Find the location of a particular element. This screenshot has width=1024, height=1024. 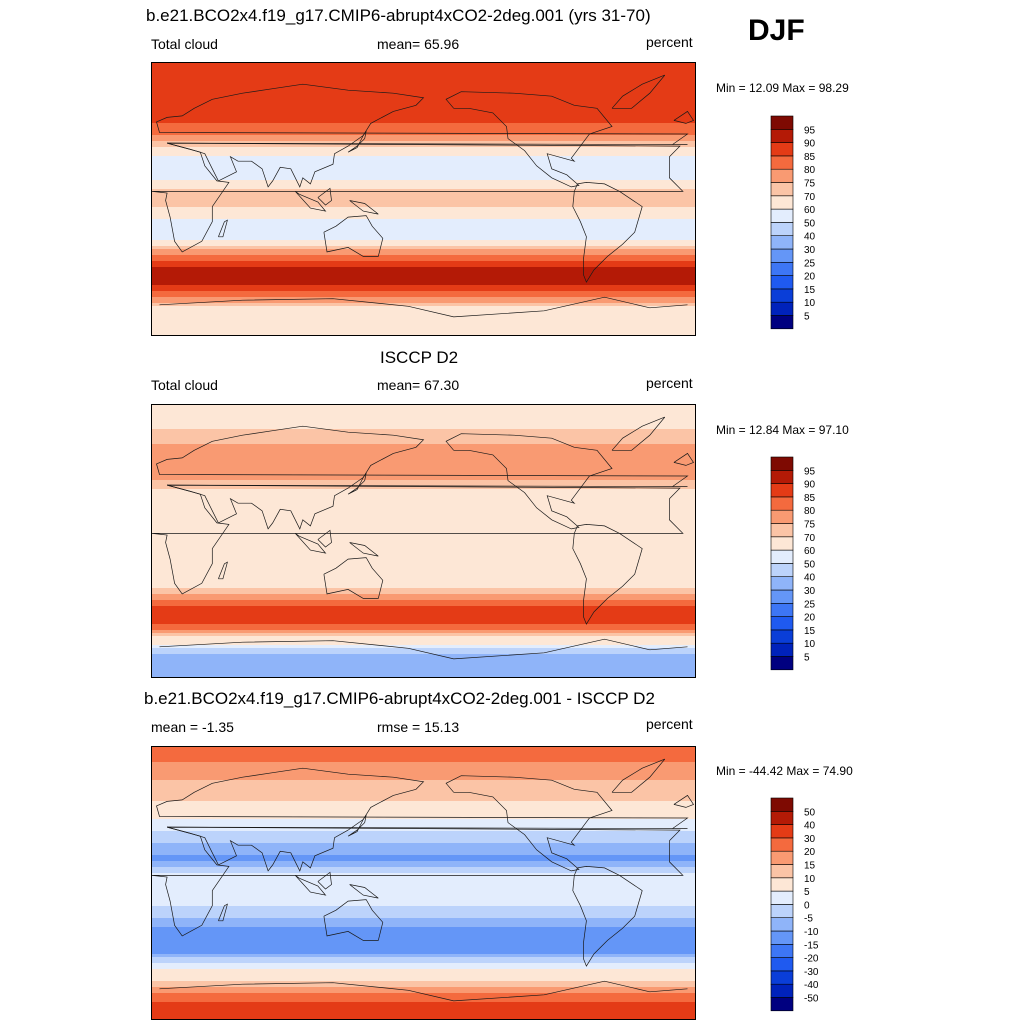

colorbar-tick-label: 80 is located at coordinates (810, 170).